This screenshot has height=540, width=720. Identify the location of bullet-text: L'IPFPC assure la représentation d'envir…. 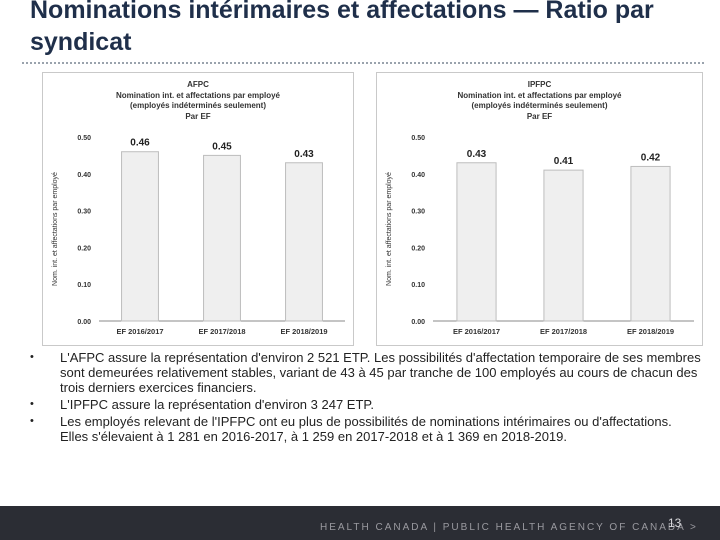
(217, 404).